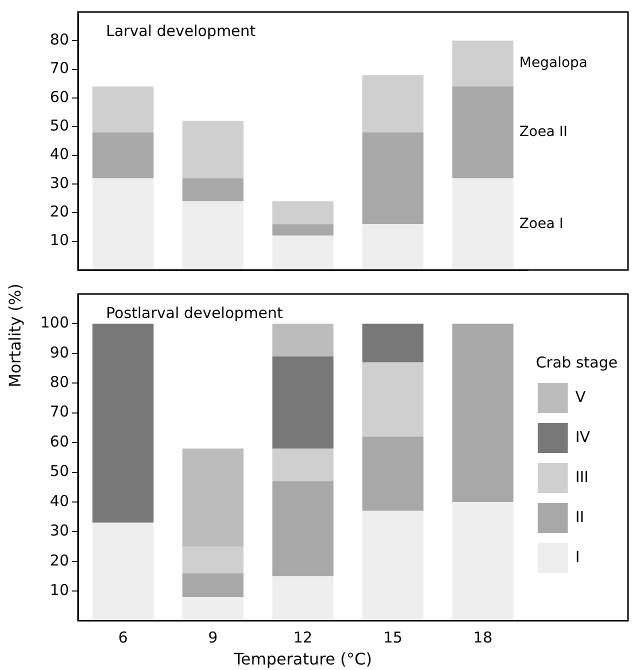 Image resolution: width=637 pixels, height=670 pixels. I want to click on x-tick-label: 6, so click(123, 637).